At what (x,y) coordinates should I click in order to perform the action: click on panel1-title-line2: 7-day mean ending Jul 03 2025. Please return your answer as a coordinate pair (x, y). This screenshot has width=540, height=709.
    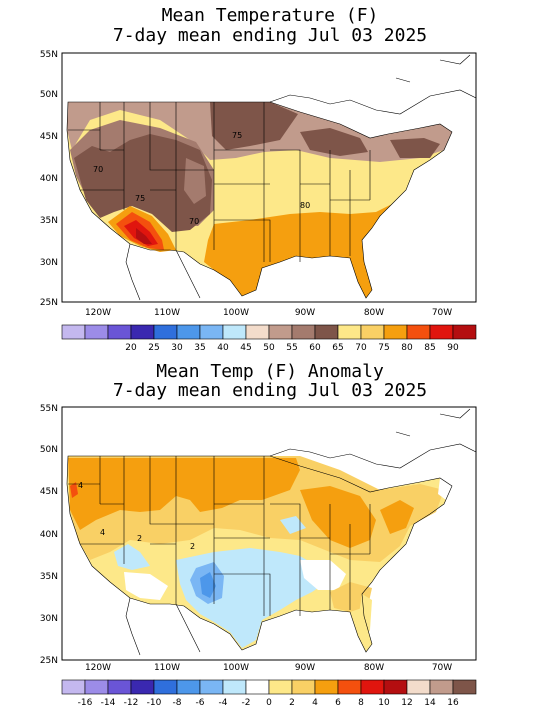
    Looking at the image, I should click on (270, 35).